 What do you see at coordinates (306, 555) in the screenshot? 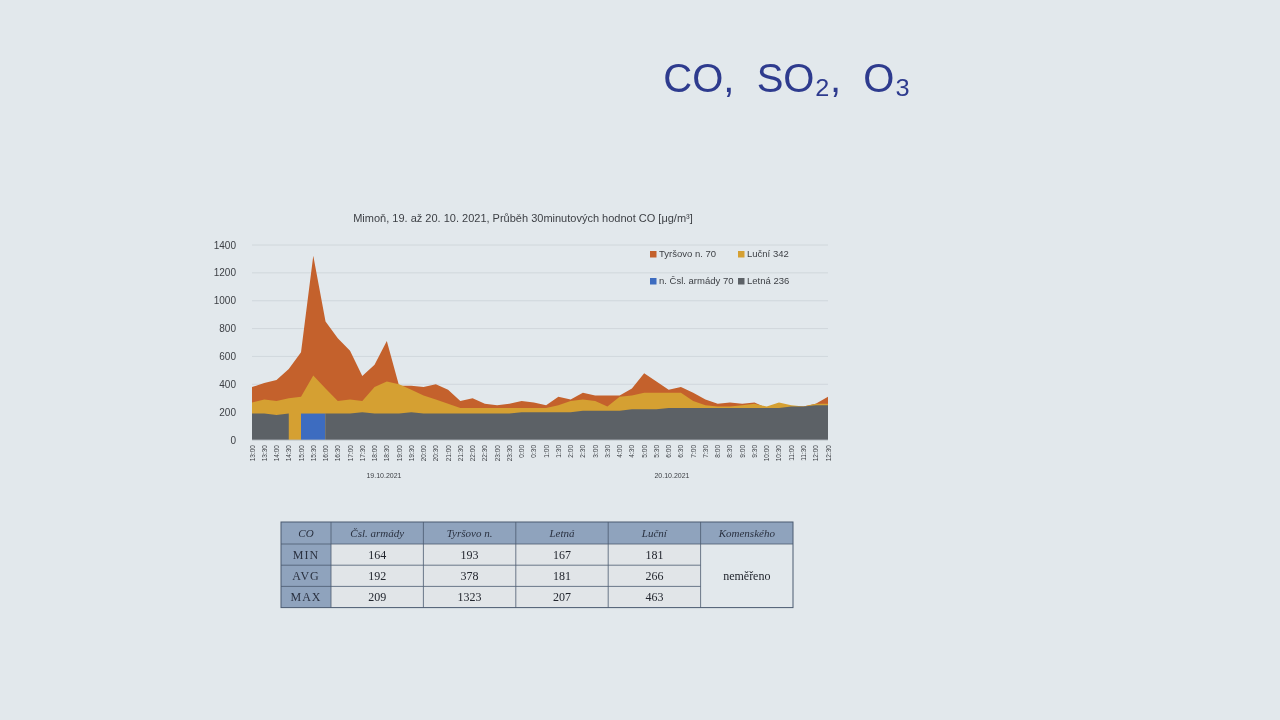
I see `y-tick-label: MIN` at bounding box center [306, 555].